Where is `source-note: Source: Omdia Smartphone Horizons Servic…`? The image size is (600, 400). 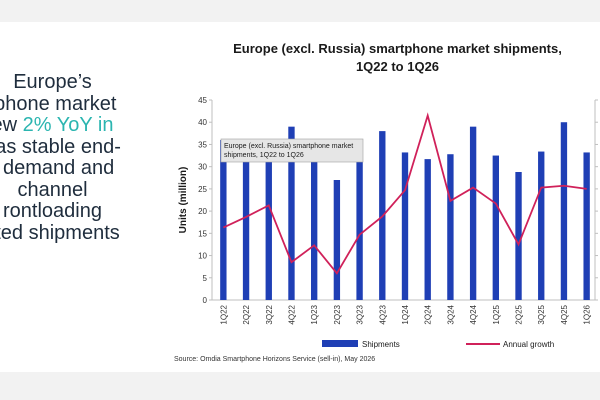 source-note: Source: Omdia Smartphone Horizons Servic… is located at coordinates (275, 359).